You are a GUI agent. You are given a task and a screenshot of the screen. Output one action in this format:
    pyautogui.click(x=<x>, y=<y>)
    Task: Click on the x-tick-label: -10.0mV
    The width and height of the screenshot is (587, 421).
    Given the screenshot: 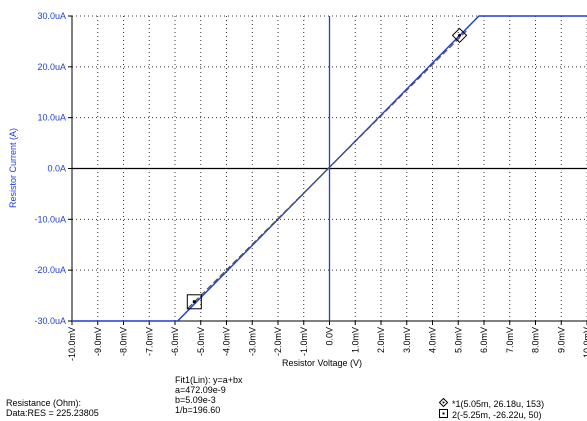 What is the action you would take?
    pyautogui.click(x=72, y=344)
    